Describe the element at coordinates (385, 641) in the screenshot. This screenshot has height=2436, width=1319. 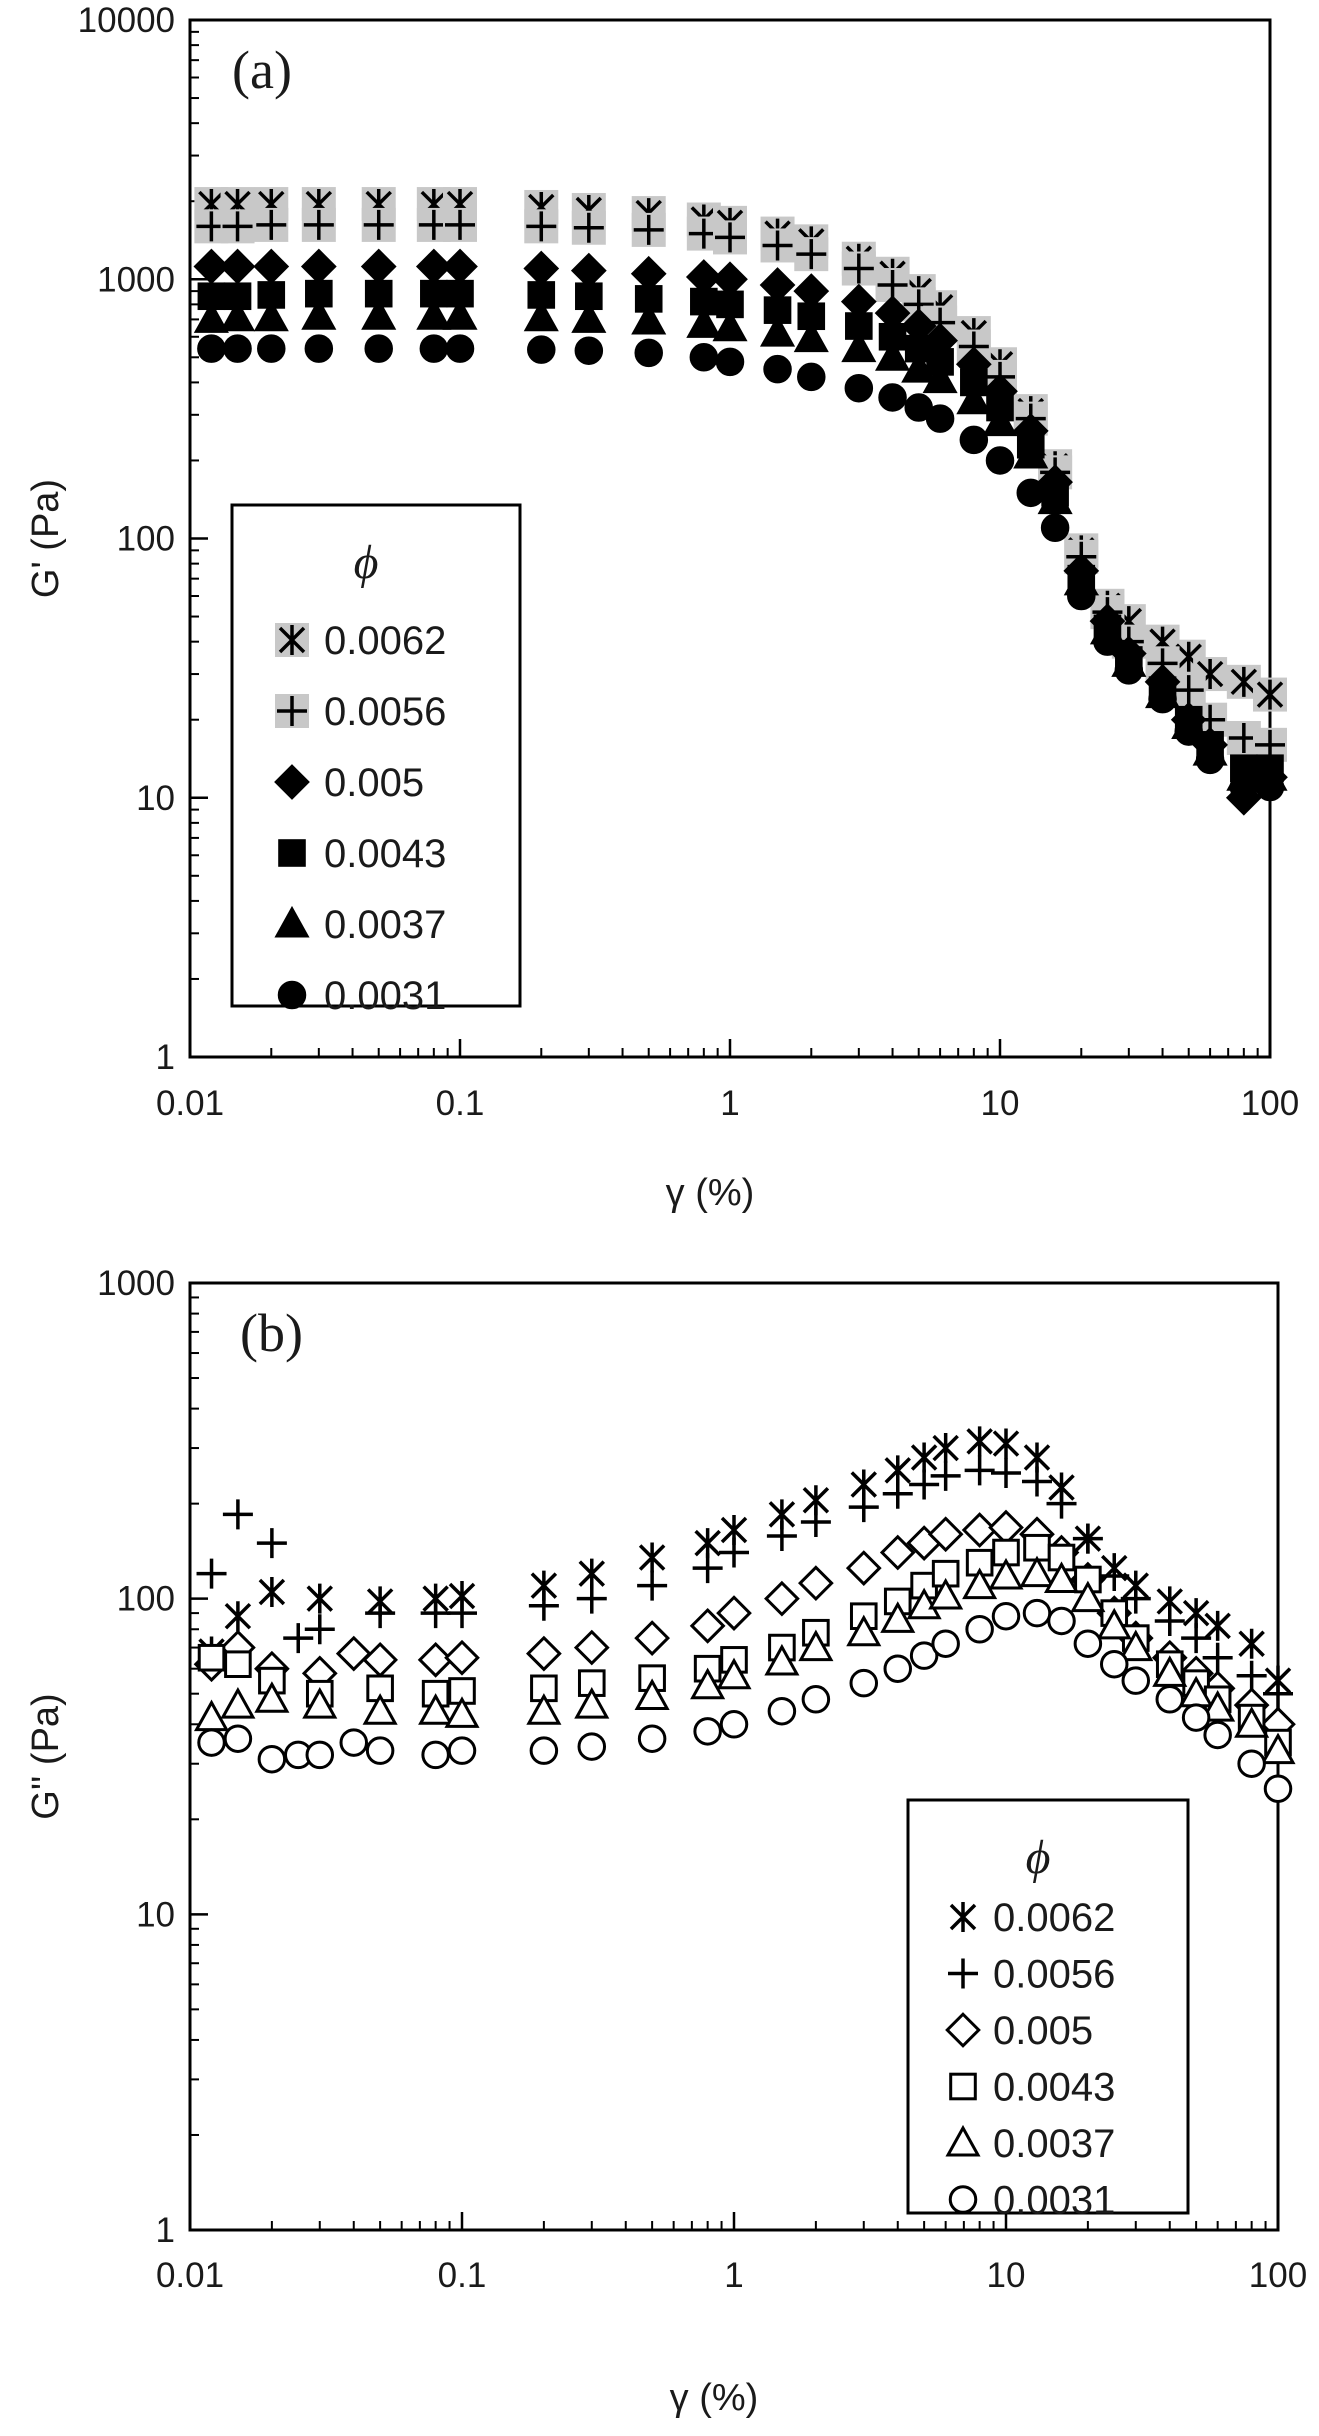
I see `legend-entry-label: 0.0062` at that location.